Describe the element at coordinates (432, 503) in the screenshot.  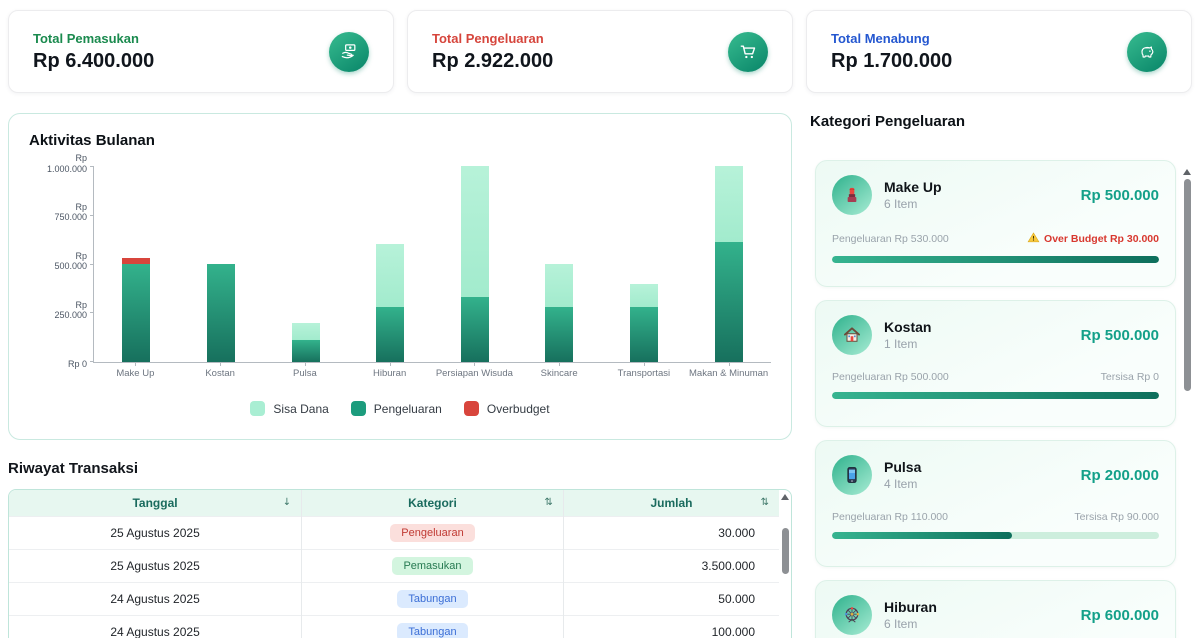
I see `column-header-kategori: Kategori ⇅` at that location.